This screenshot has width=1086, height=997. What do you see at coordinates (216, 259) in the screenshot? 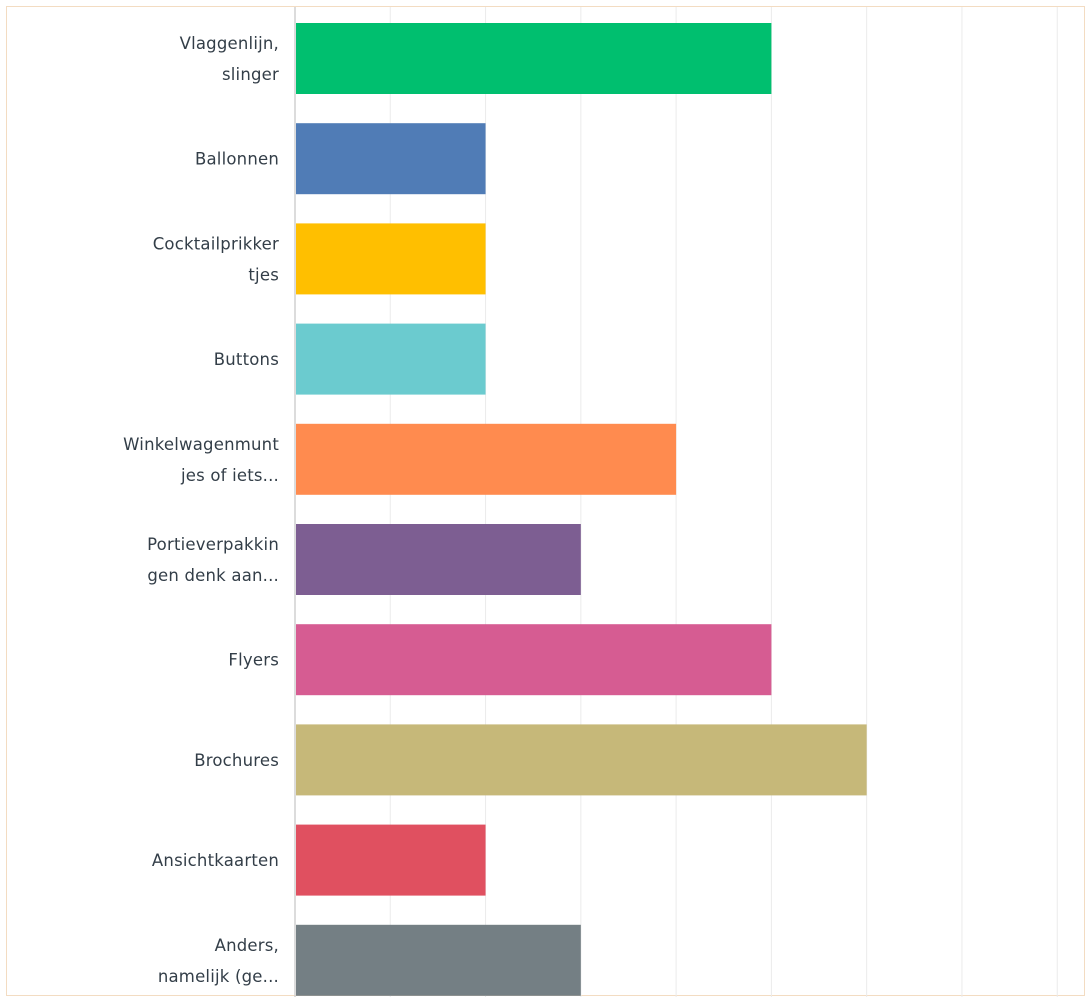
I see `category-label: Cocktailprikker tjes` at bounding box center [216, 259].